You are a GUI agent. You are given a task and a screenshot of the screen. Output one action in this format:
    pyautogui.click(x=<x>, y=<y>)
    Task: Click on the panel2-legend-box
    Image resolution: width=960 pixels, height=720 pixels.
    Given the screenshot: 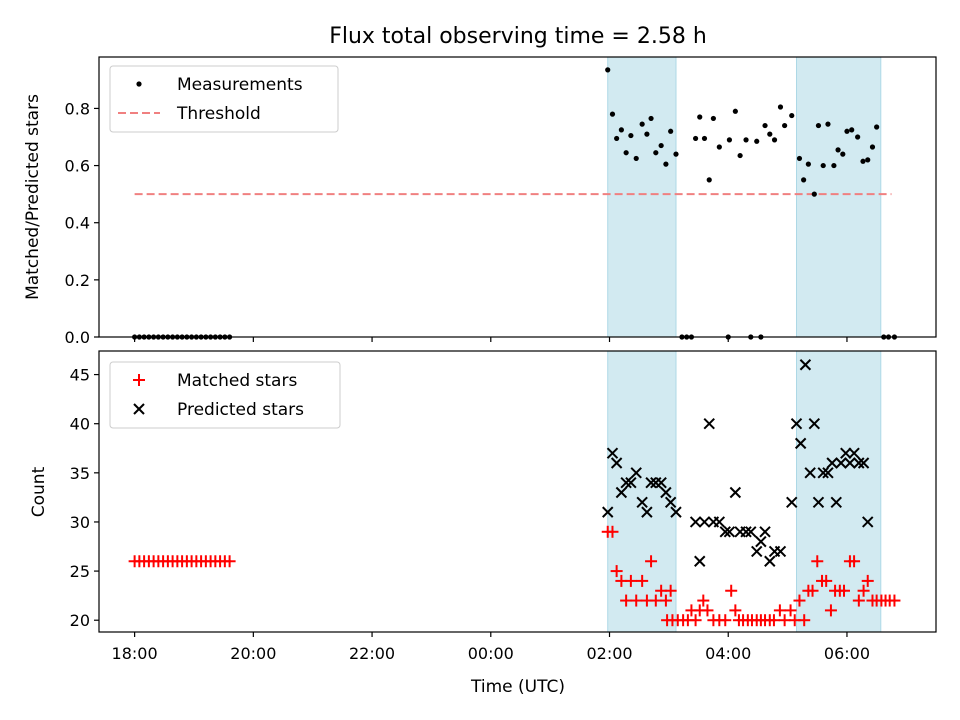 What is the action you would take?
    pyautogui.click(x=225, y=395)
    